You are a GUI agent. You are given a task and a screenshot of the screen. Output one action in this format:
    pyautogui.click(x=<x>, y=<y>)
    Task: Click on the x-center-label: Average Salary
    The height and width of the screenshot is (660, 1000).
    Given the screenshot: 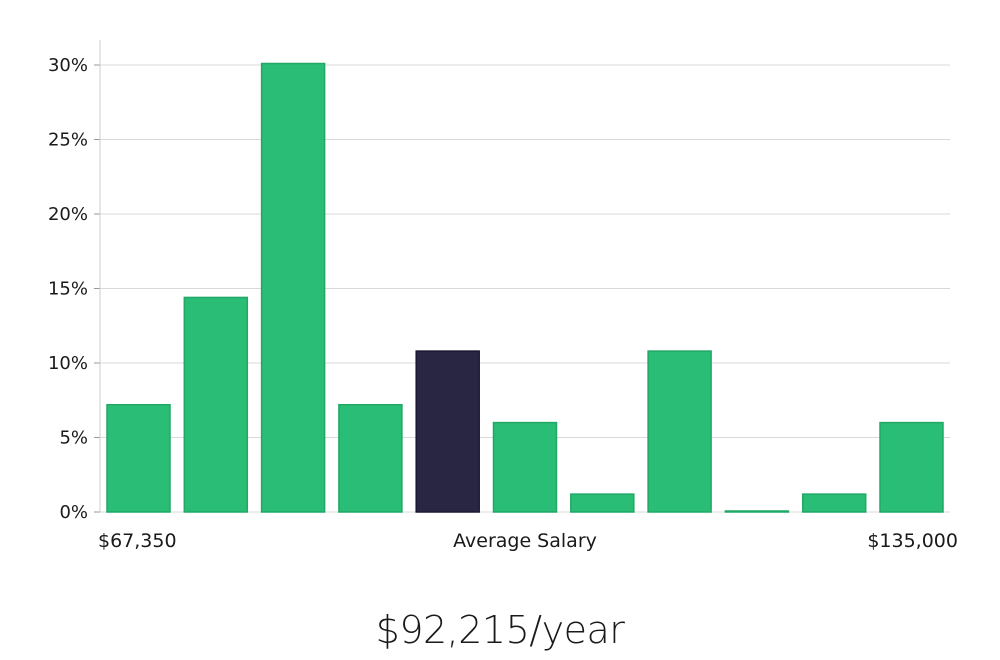 What is the action you would take?
    pyautogui.click(x=525, y=541)
    